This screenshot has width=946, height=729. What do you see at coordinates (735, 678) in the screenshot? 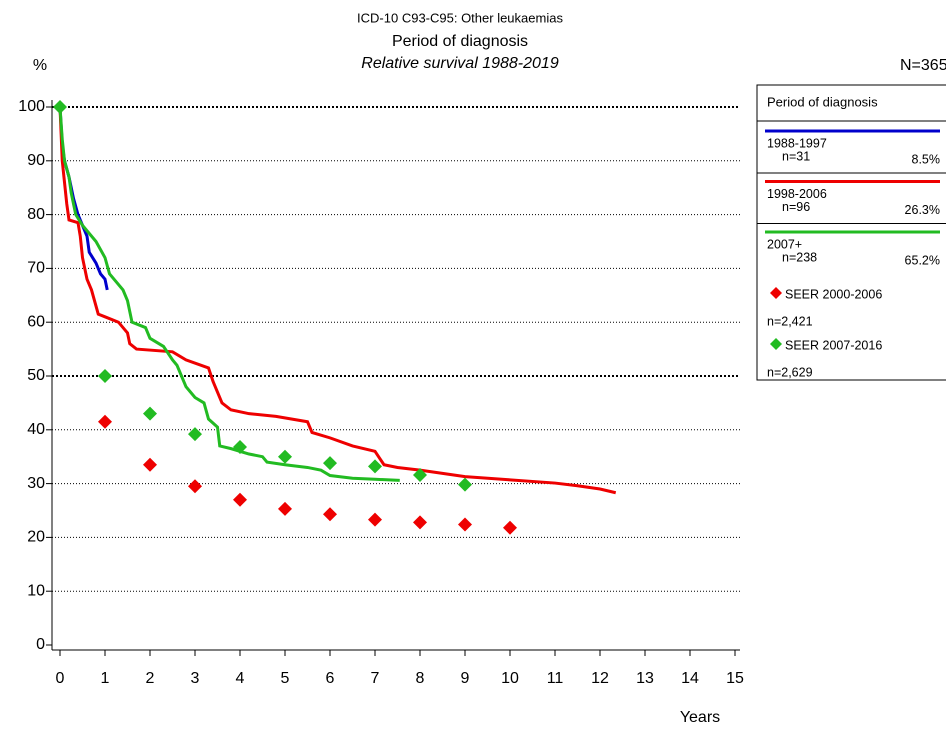
I see `x-tick-label: 15` at bounding box center [735, 678].